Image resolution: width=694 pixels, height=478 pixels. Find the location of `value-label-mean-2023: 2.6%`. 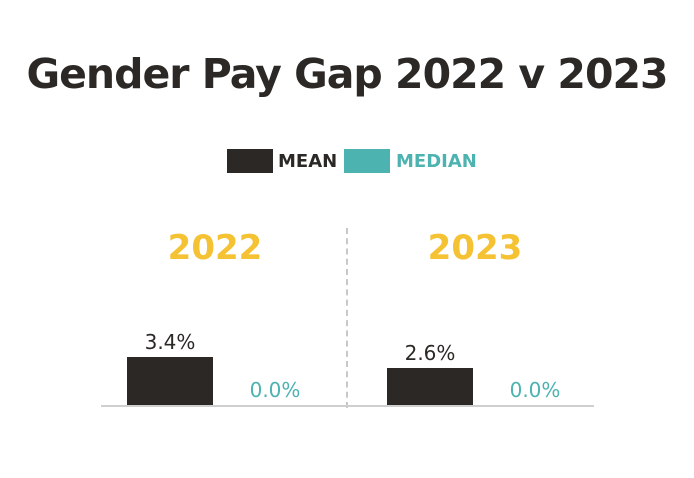

value-label-mean-2023: 2.6% is located at coordinates (430, 353).